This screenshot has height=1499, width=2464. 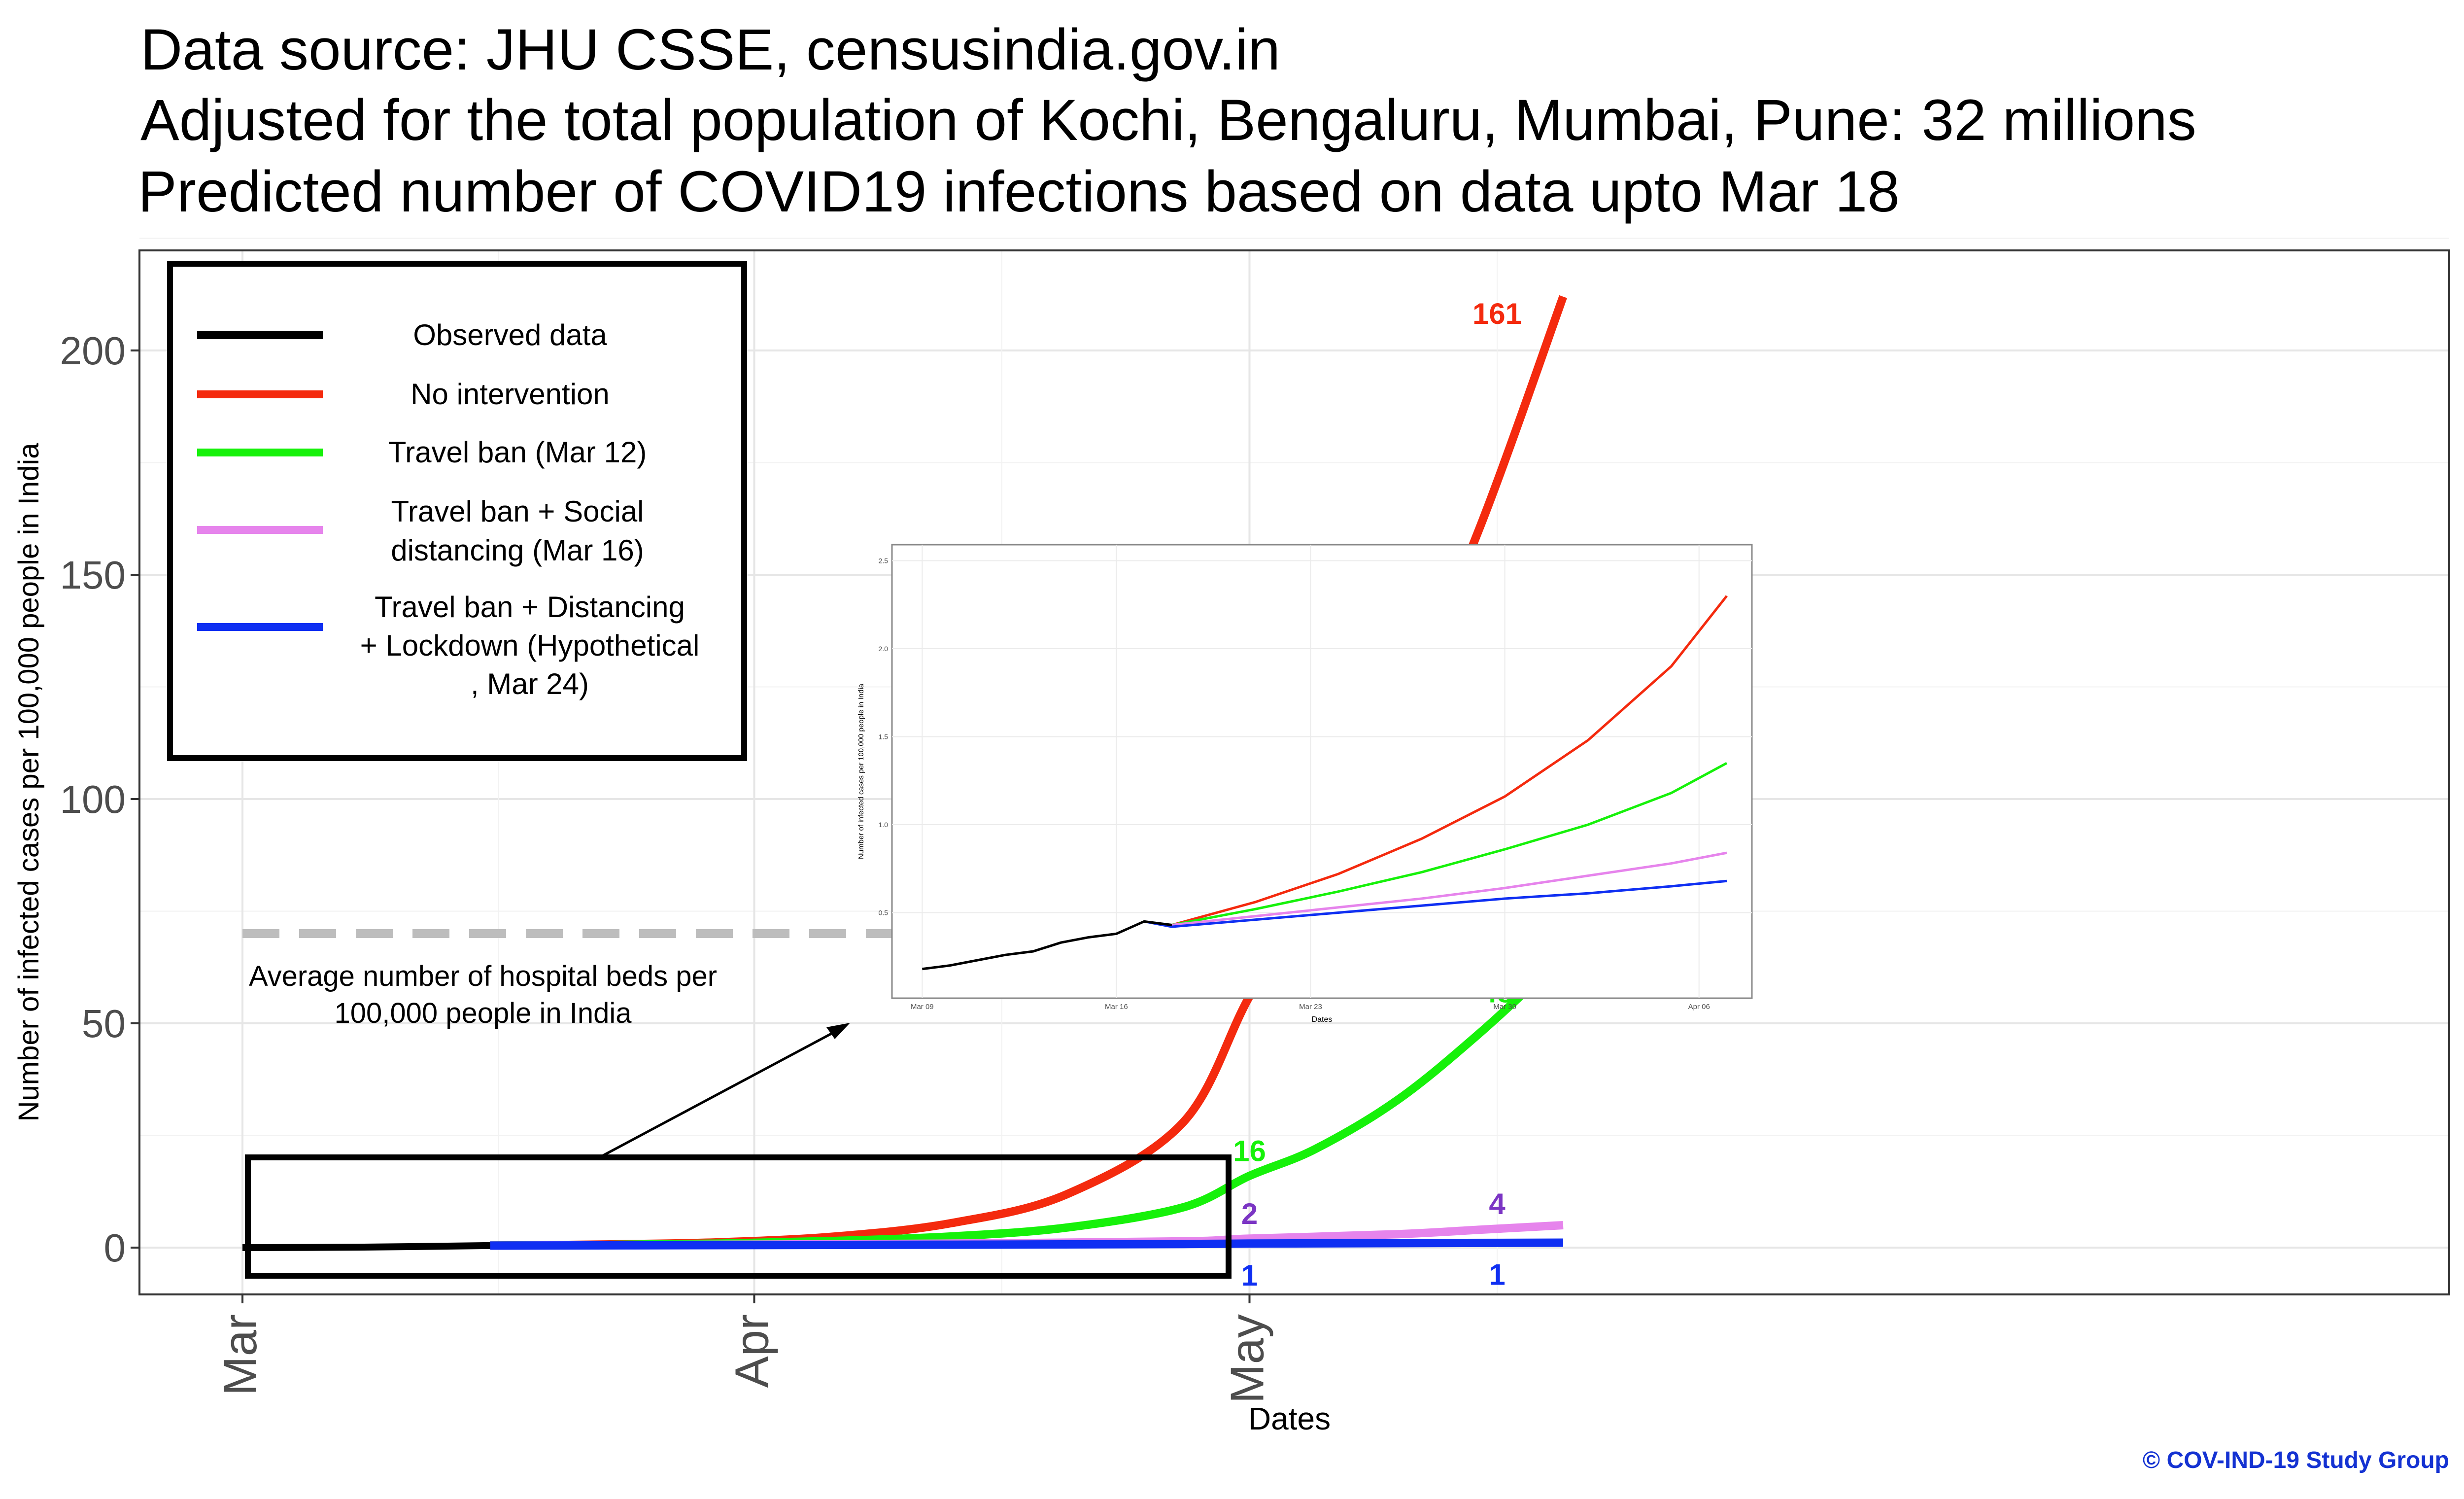 I want to click on legend-label-lockdown: , Mar 24), so click(x=530, y=683).